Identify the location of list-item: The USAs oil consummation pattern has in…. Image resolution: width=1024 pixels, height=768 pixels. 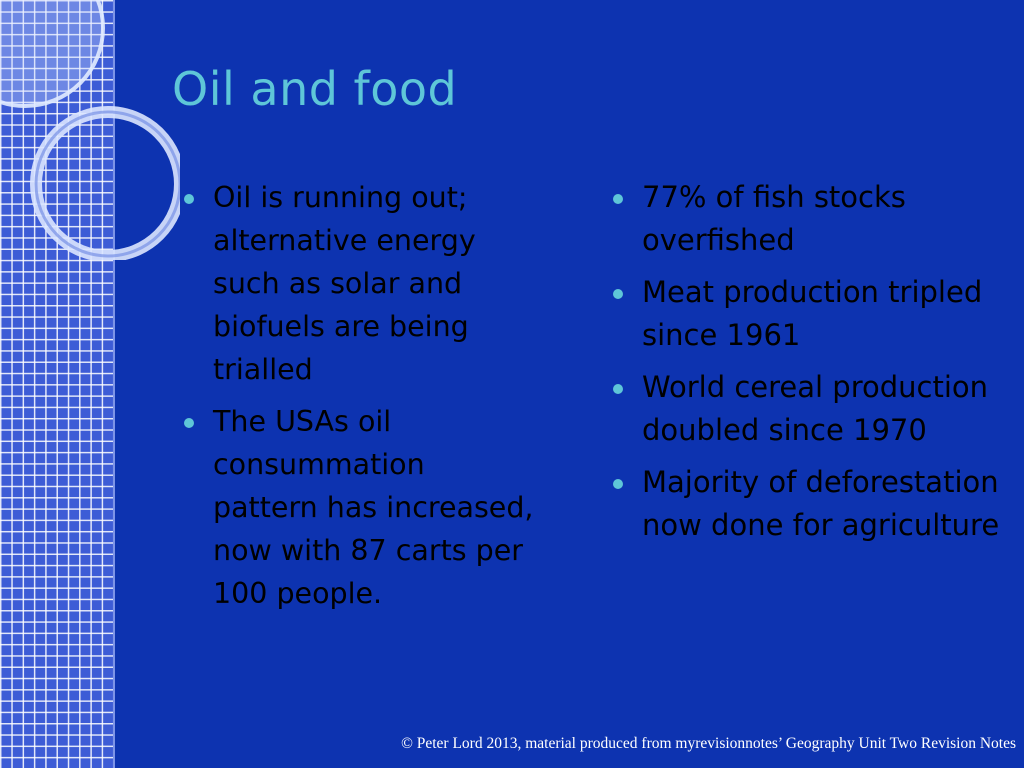
(359, 507).